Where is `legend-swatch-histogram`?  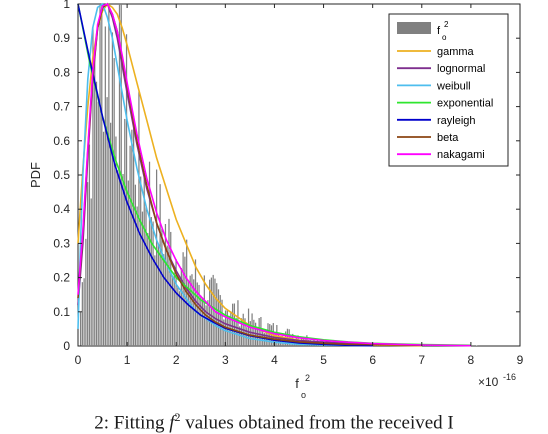
legend-swatch-histogram is located at coordinates (414, 28).